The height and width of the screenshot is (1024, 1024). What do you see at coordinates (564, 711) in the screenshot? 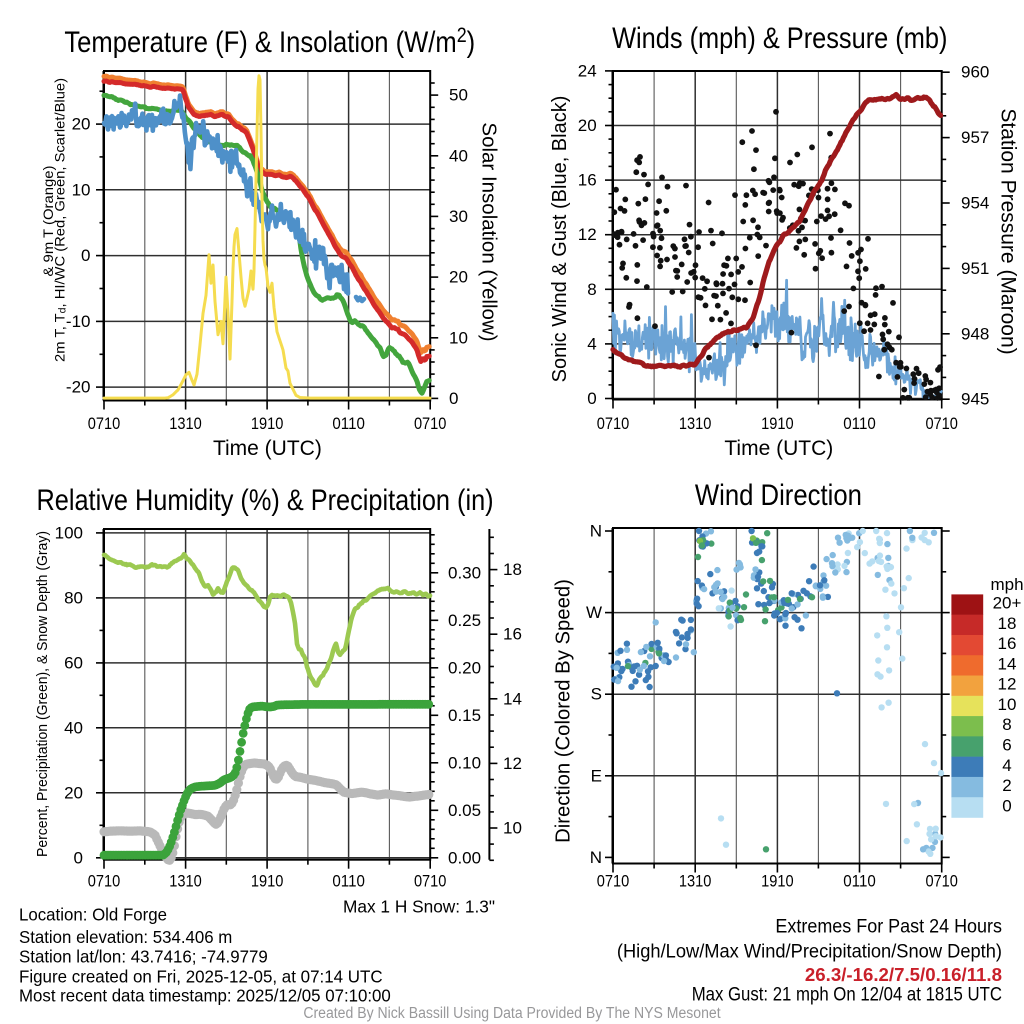
I see `svg-text: Direction (Colored By Speed)` at bounding box center [564, 711].